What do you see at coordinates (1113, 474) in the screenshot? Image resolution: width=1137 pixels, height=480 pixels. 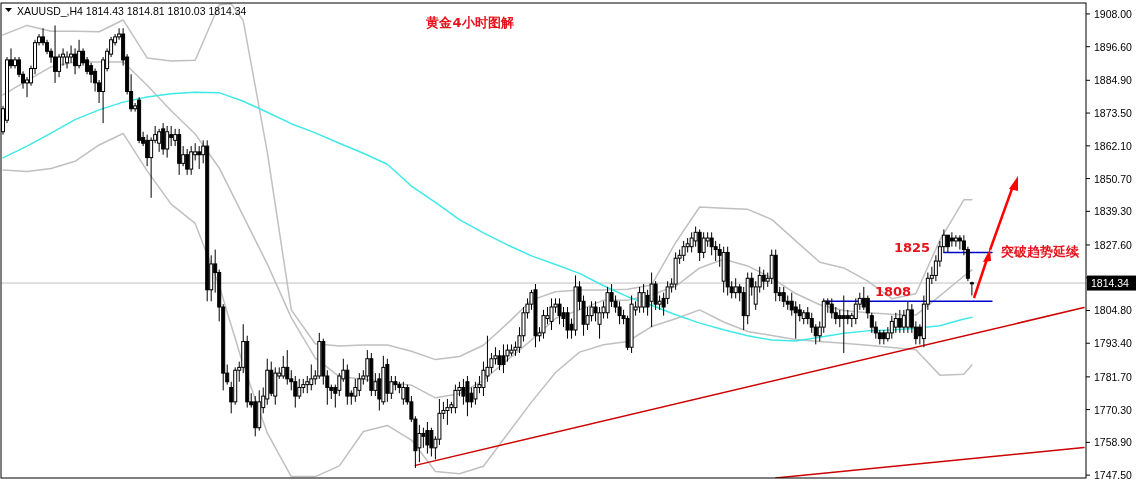 I see `y-tick-label: 1747.50` at bounding box center [1113, 474].